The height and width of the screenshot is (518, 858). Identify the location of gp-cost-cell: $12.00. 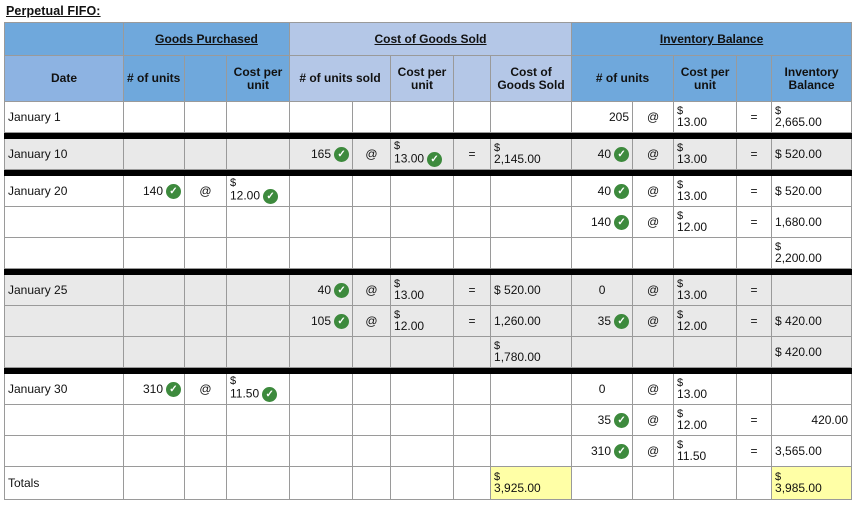
(258, 191).